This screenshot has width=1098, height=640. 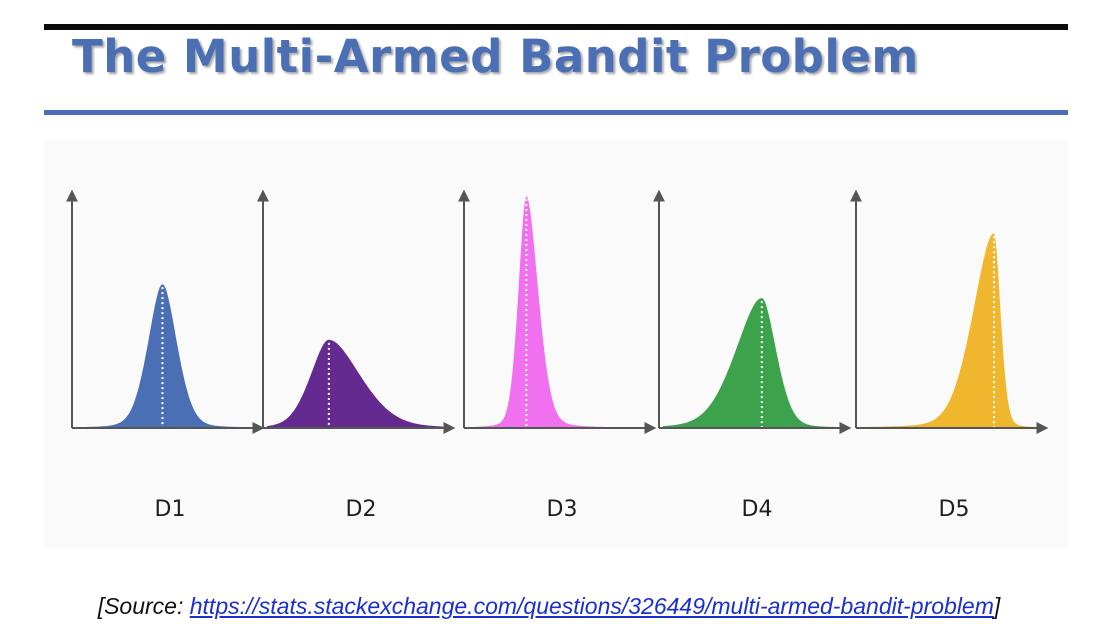 What do you see at coordinates (757, 509) in the screenshot?
I see `distribution-label-d4: D4` at bounding box center [757, 509].